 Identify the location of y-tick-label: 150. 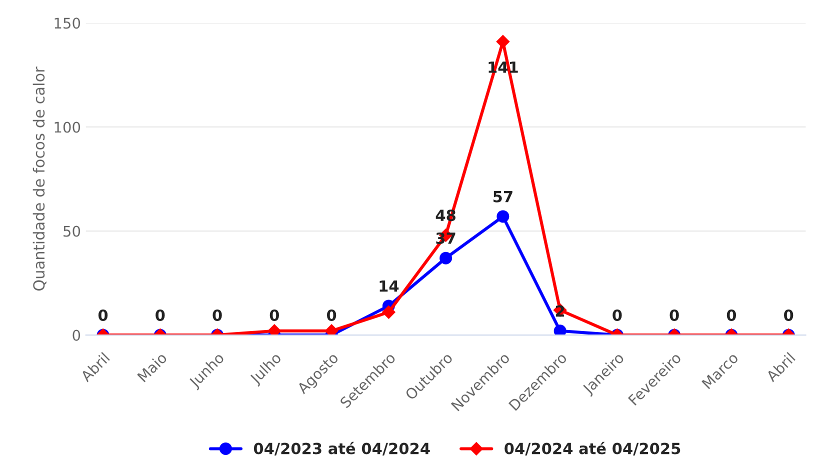
(67, 23).